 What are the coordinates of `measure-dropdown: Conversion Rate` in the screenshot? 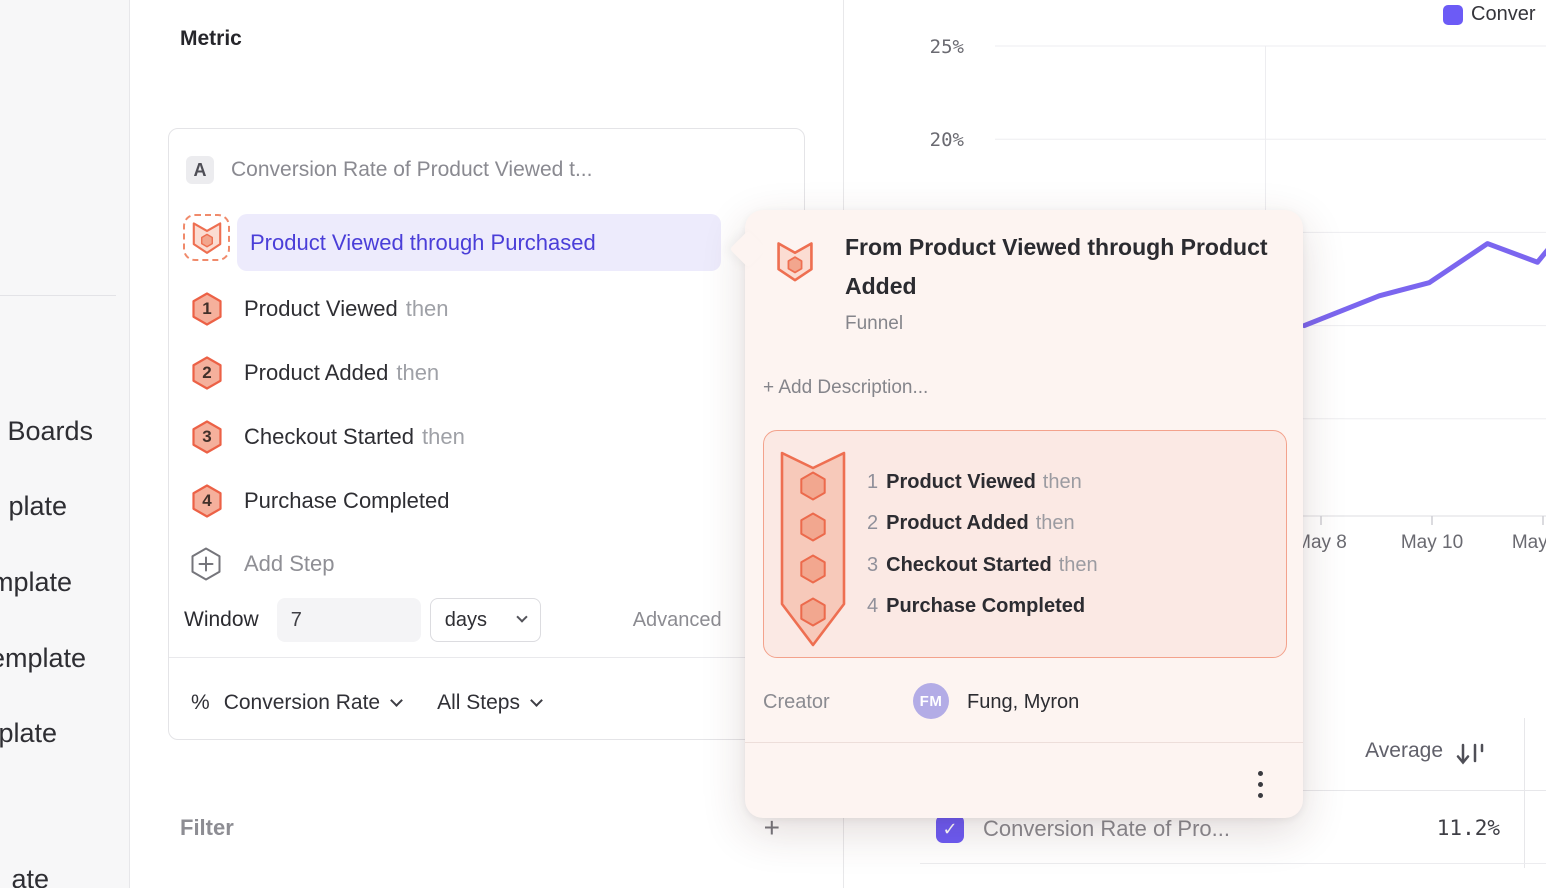 It's located at (302, 702).